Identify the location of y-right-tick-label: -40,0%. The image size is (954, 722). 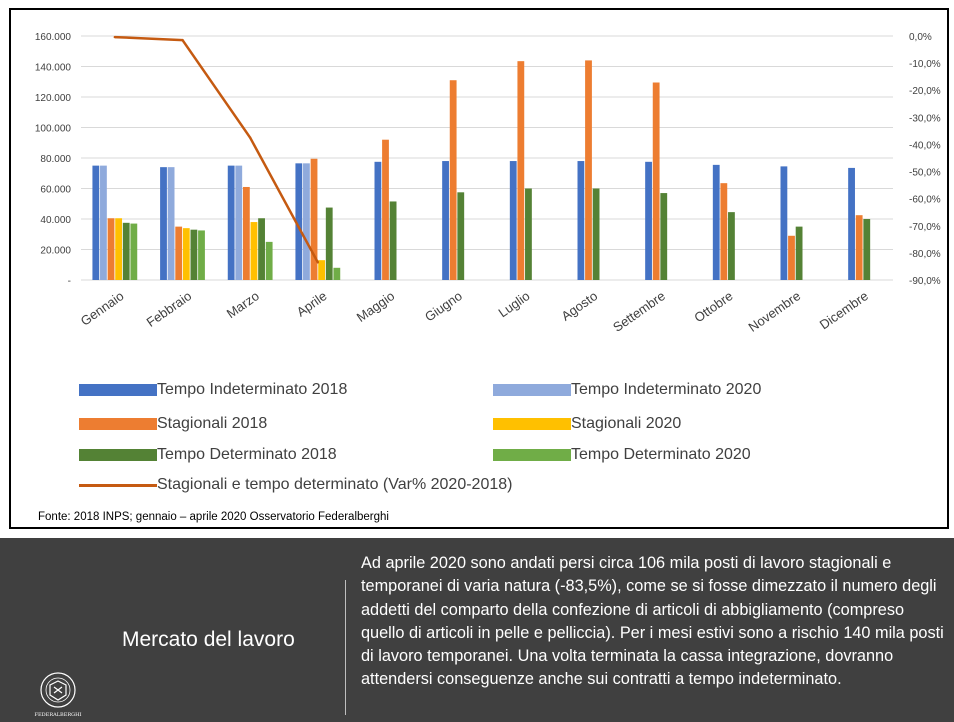
(925, 145).